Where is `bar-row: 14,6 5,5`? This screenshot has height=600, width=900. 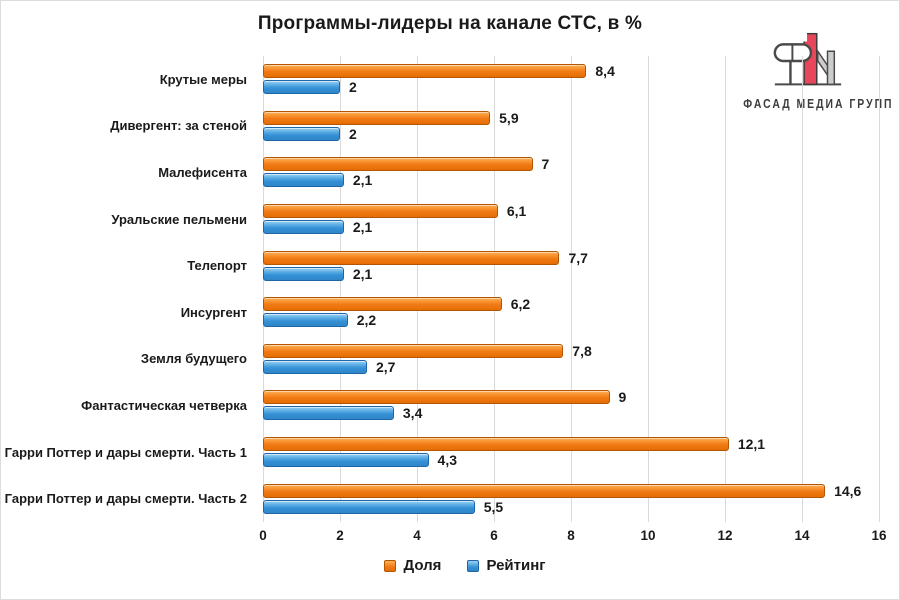
bar-row: 14,6 5,5 is located at coordinates (571, 498).